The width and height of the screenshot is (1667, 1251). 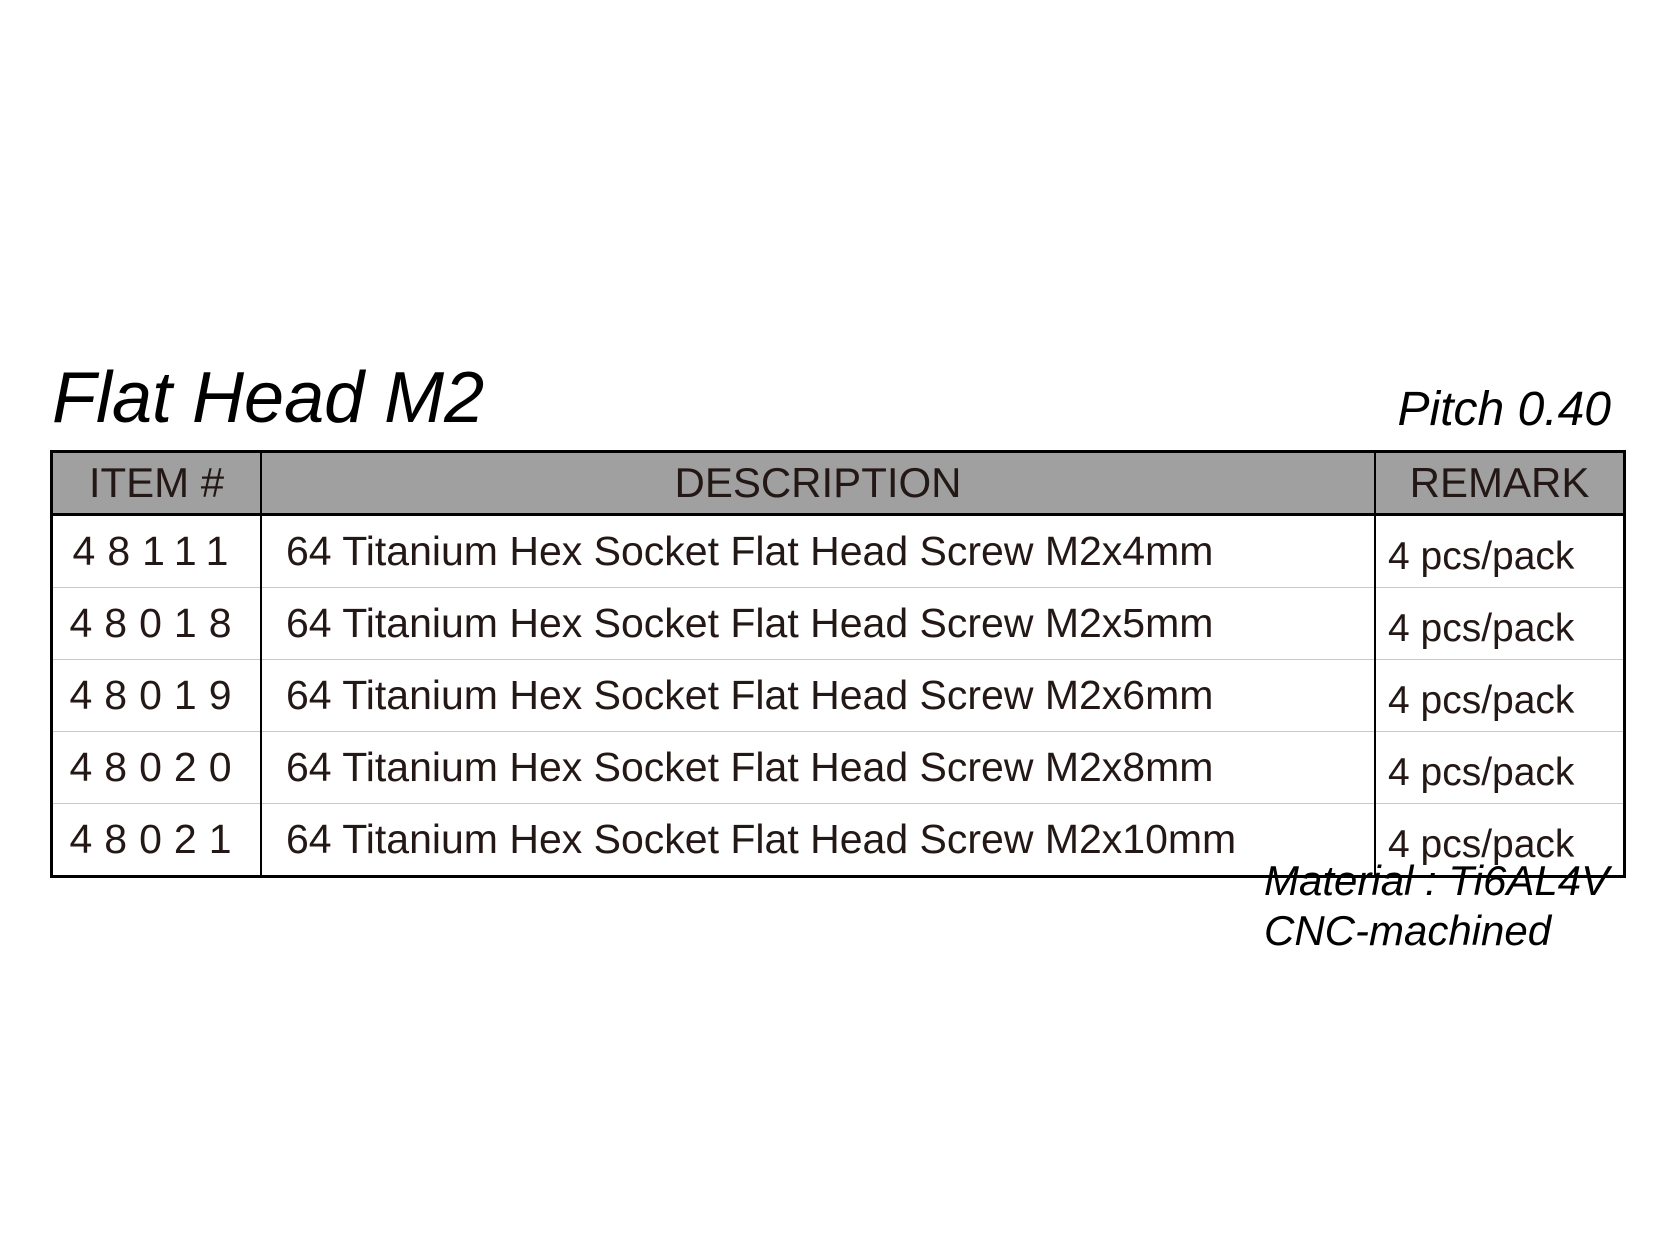 What do you see at coordinates (156, 623) in the screenshot?
I see `item-number: 48018` at bounding box center [156, 623].